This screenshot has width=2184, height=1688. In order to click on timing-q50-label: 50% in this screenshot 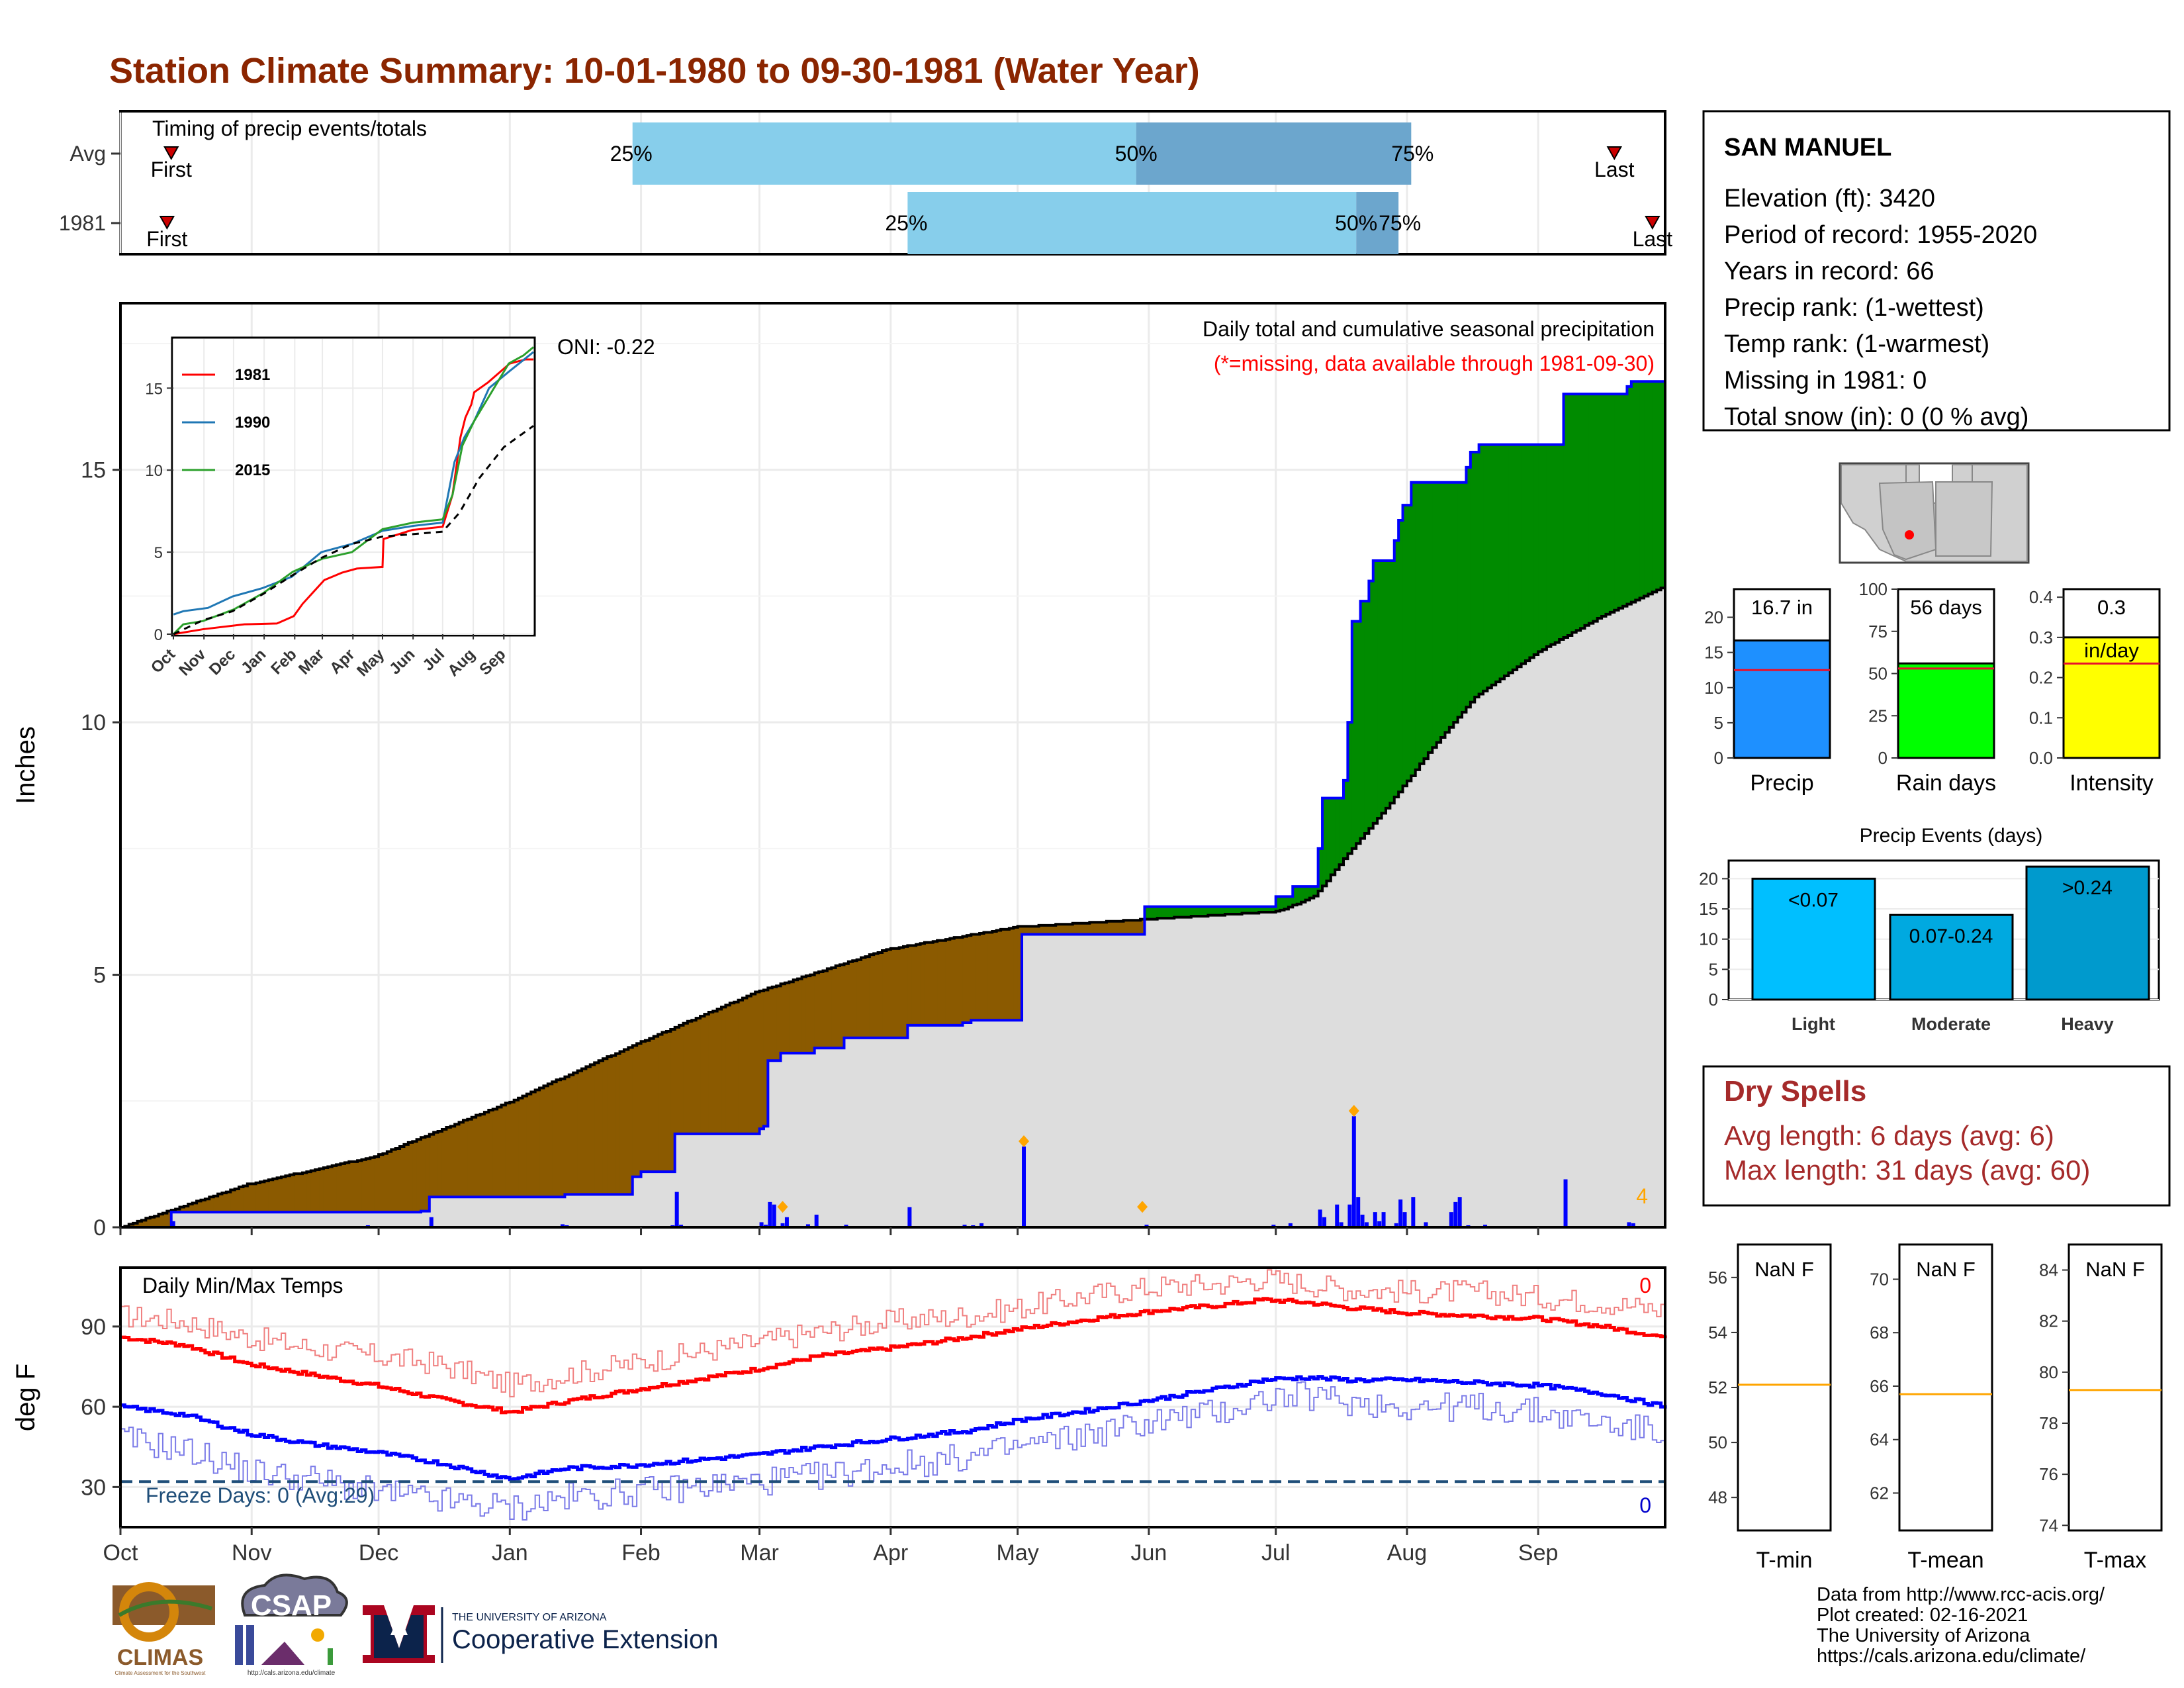, I will do `click(1356, 223)`.